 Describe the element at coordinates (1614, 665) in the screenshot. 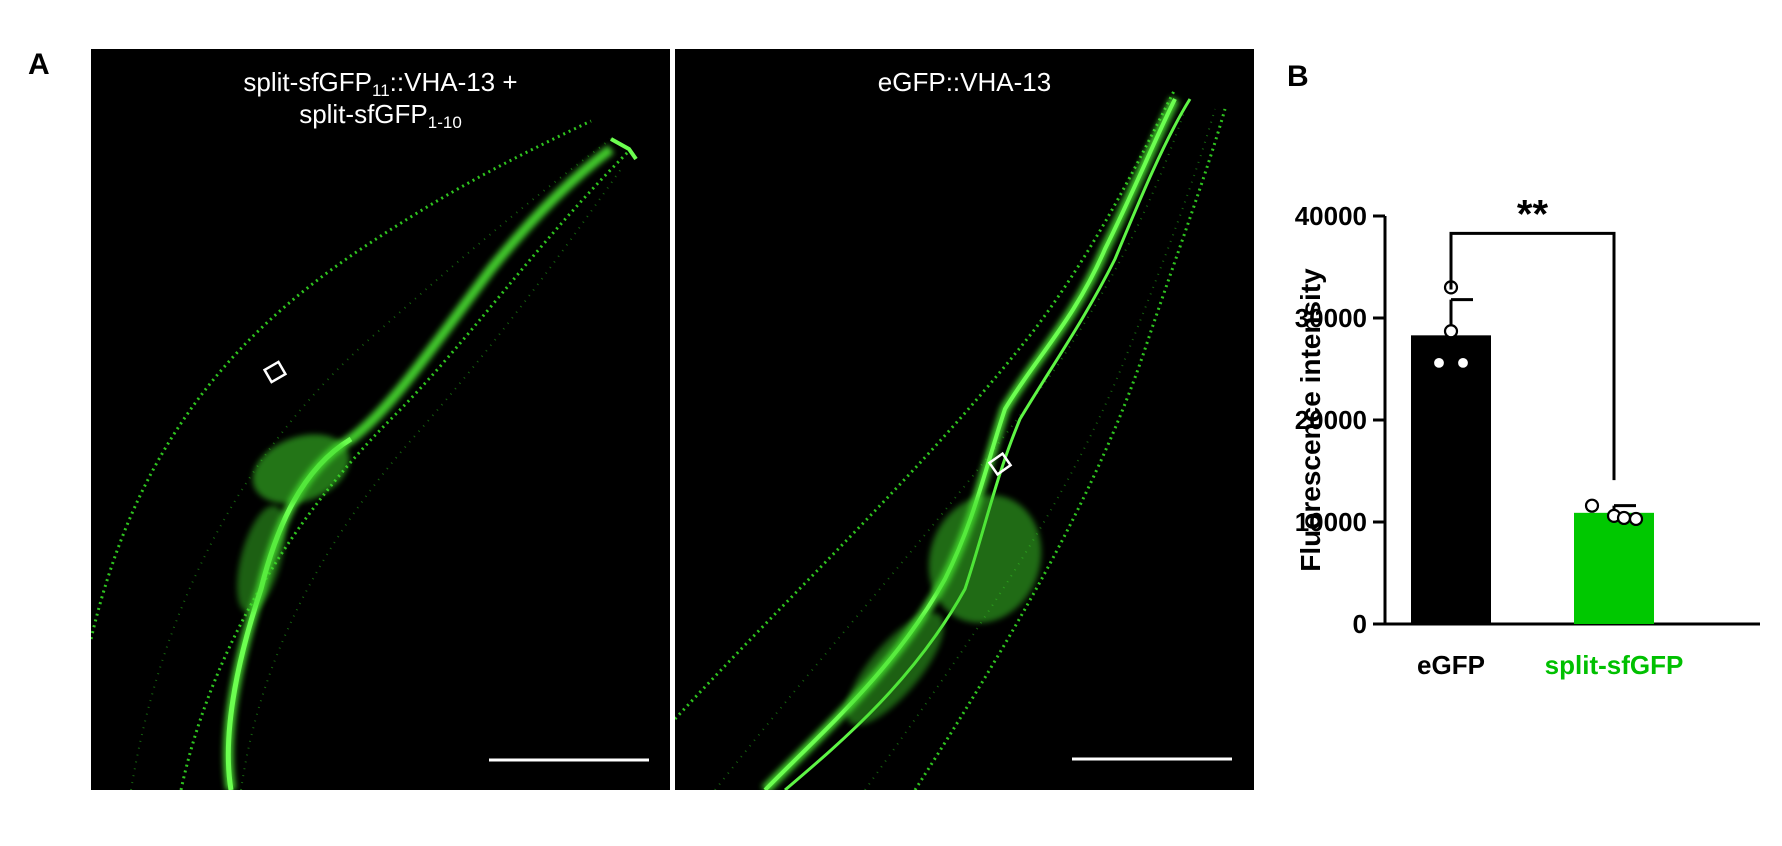

I see `x-tick-label: split-sfGFP` at that location.